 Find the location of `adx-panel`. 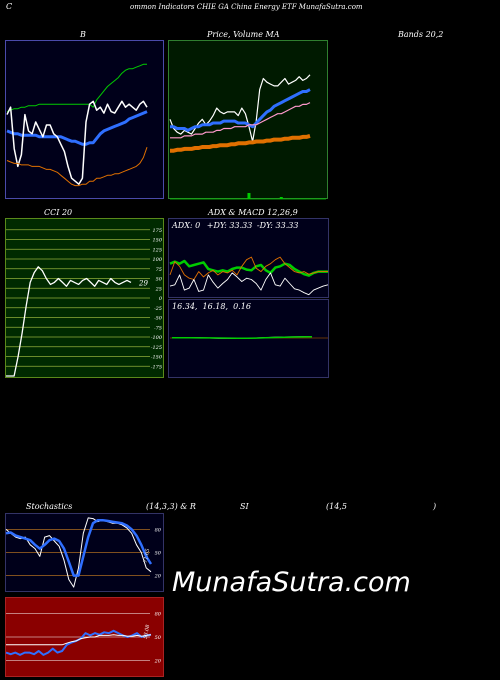

adx-panel is located at coordinates (248, 258).